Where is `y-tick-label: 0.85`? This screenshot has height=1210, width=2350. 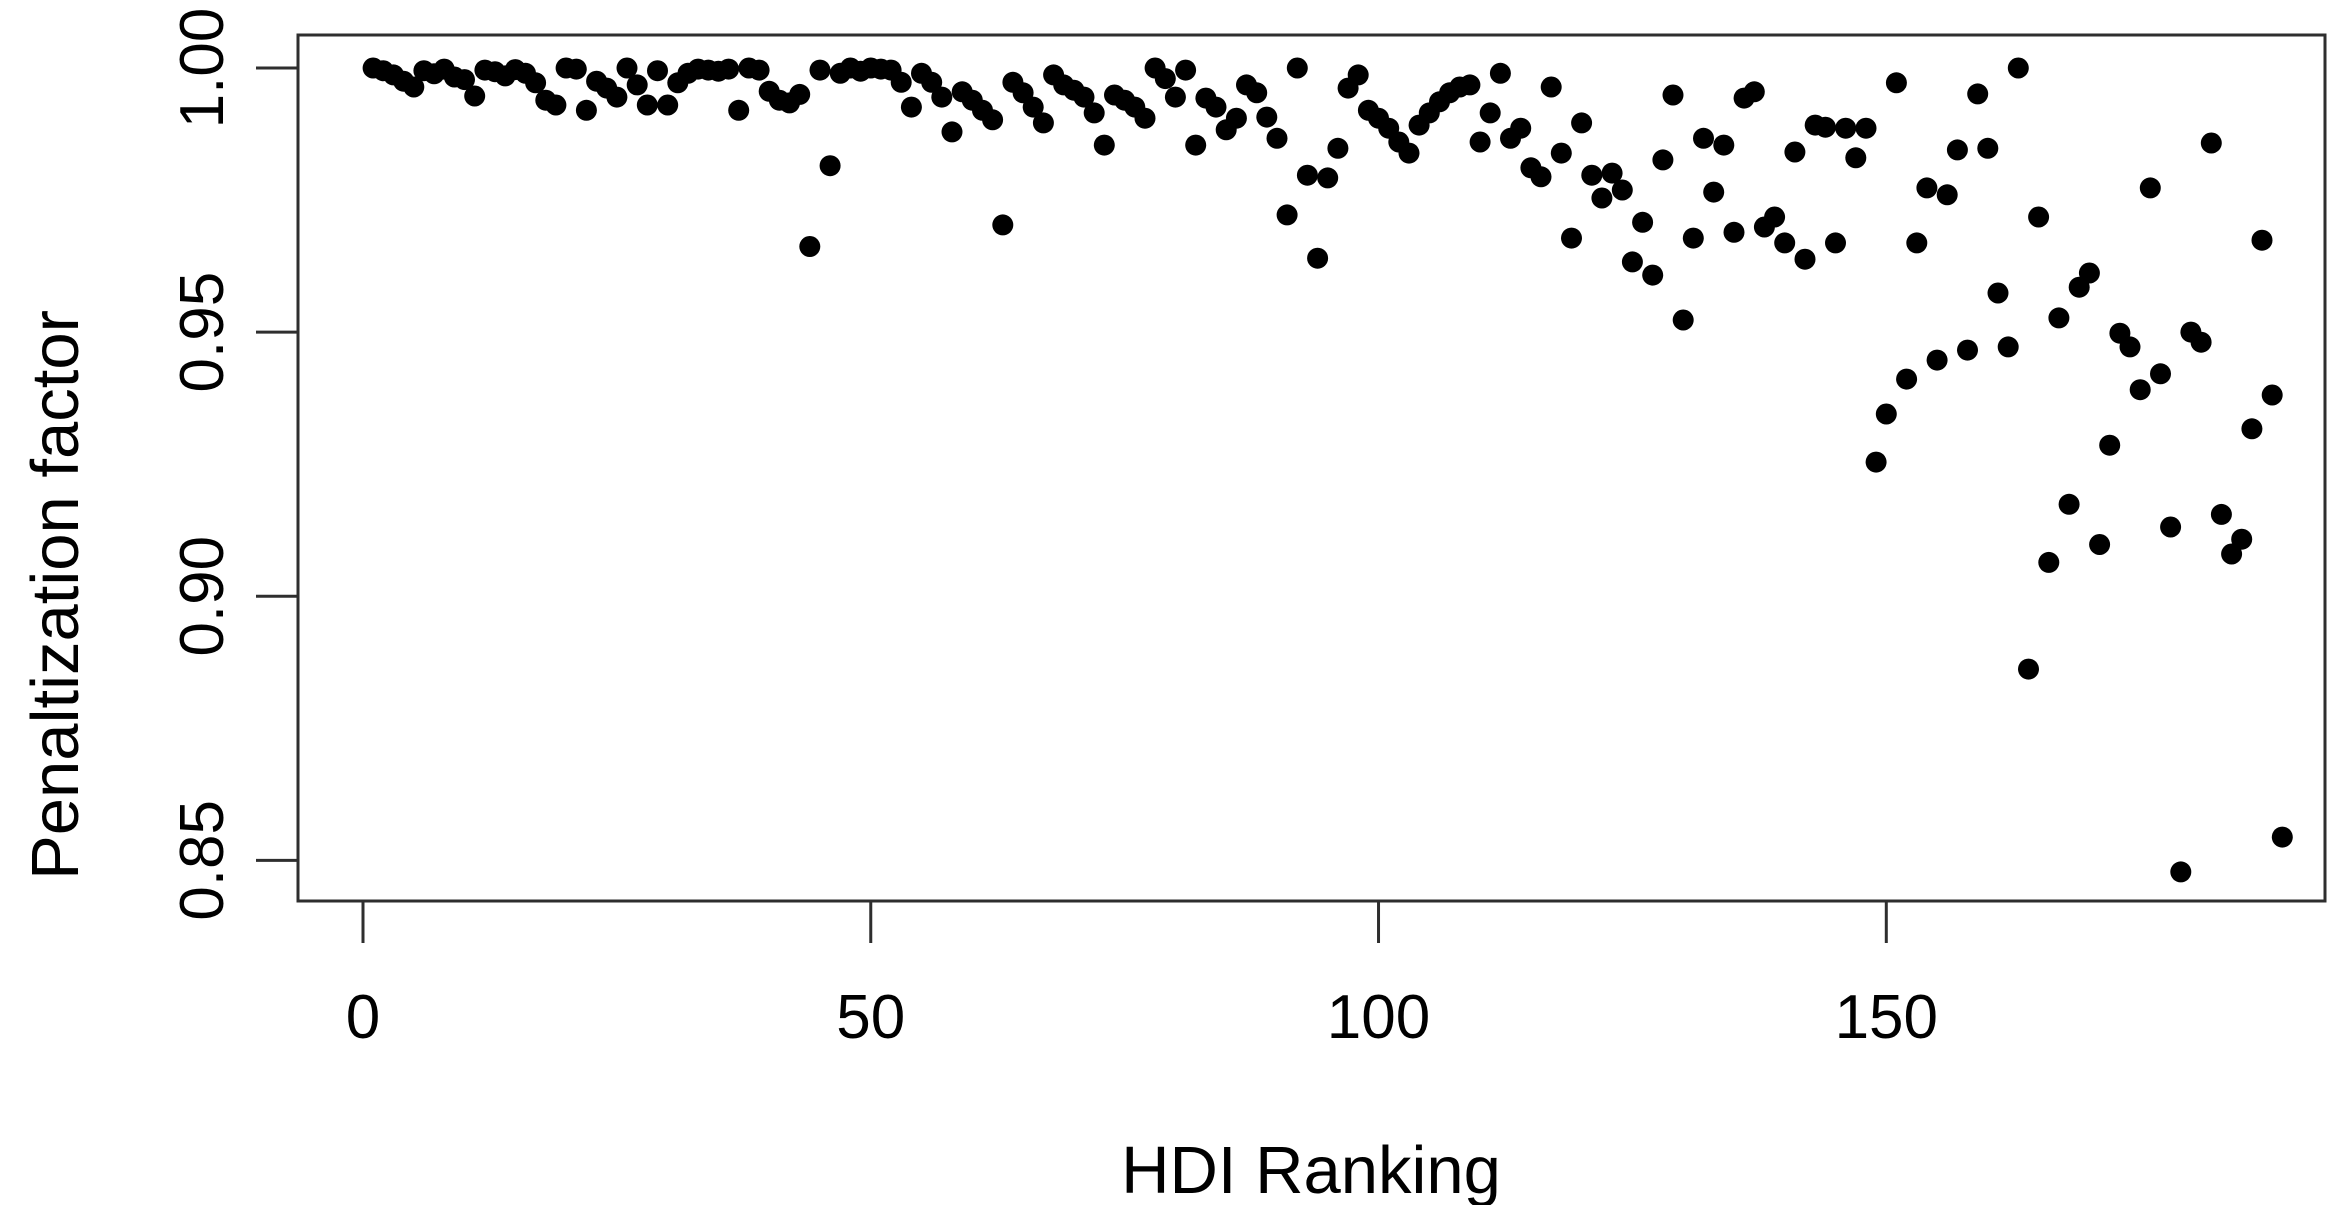 y-tick-label: 0.85 is located at coordinates (202, 860).